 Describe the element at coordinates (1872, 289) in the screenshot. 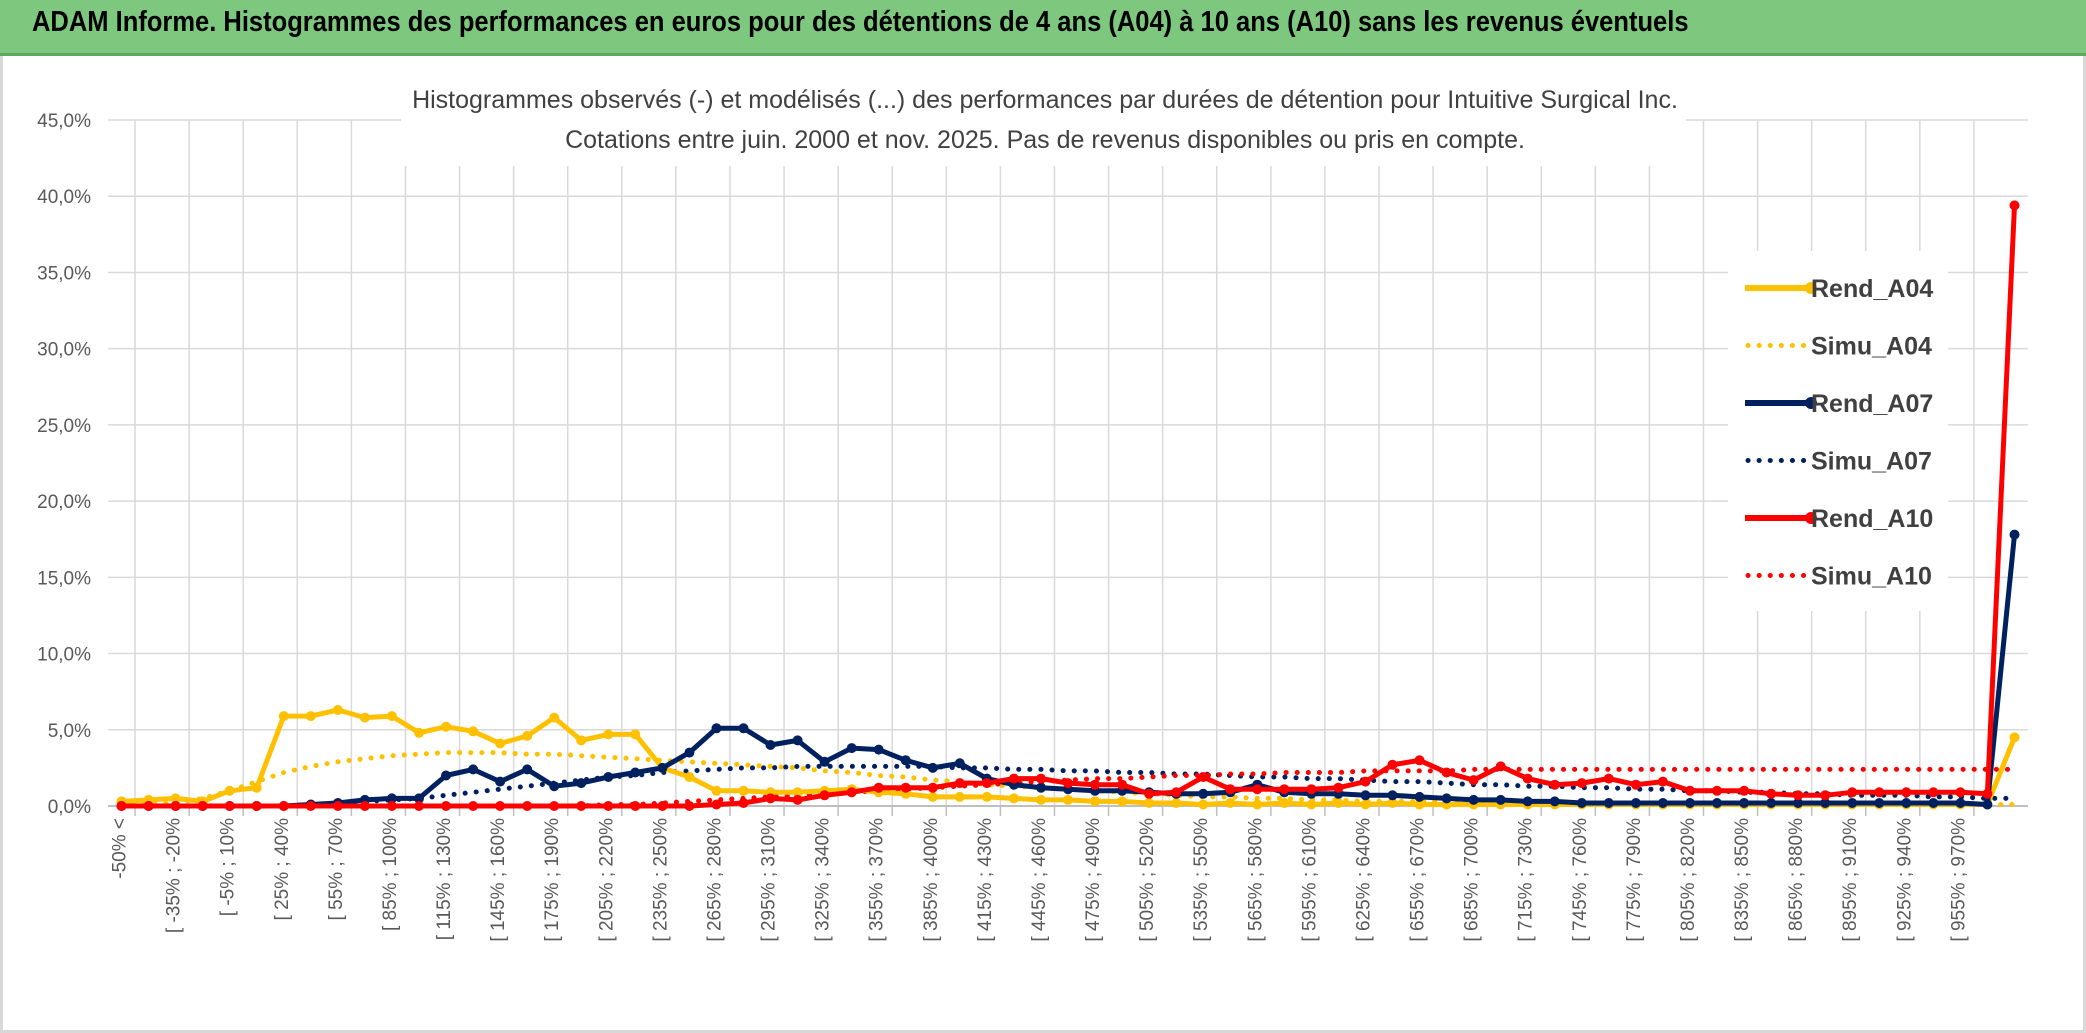

I see `legend-label: Rend_A04` at that location.